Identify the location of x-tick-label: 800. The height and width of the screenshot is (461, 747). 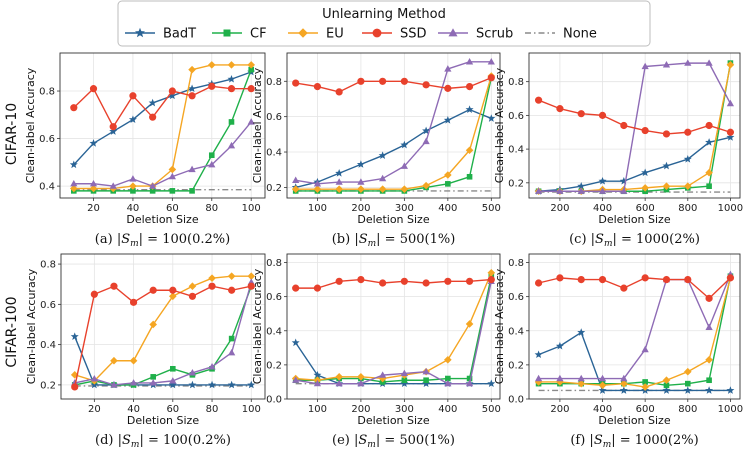
(687, 409).